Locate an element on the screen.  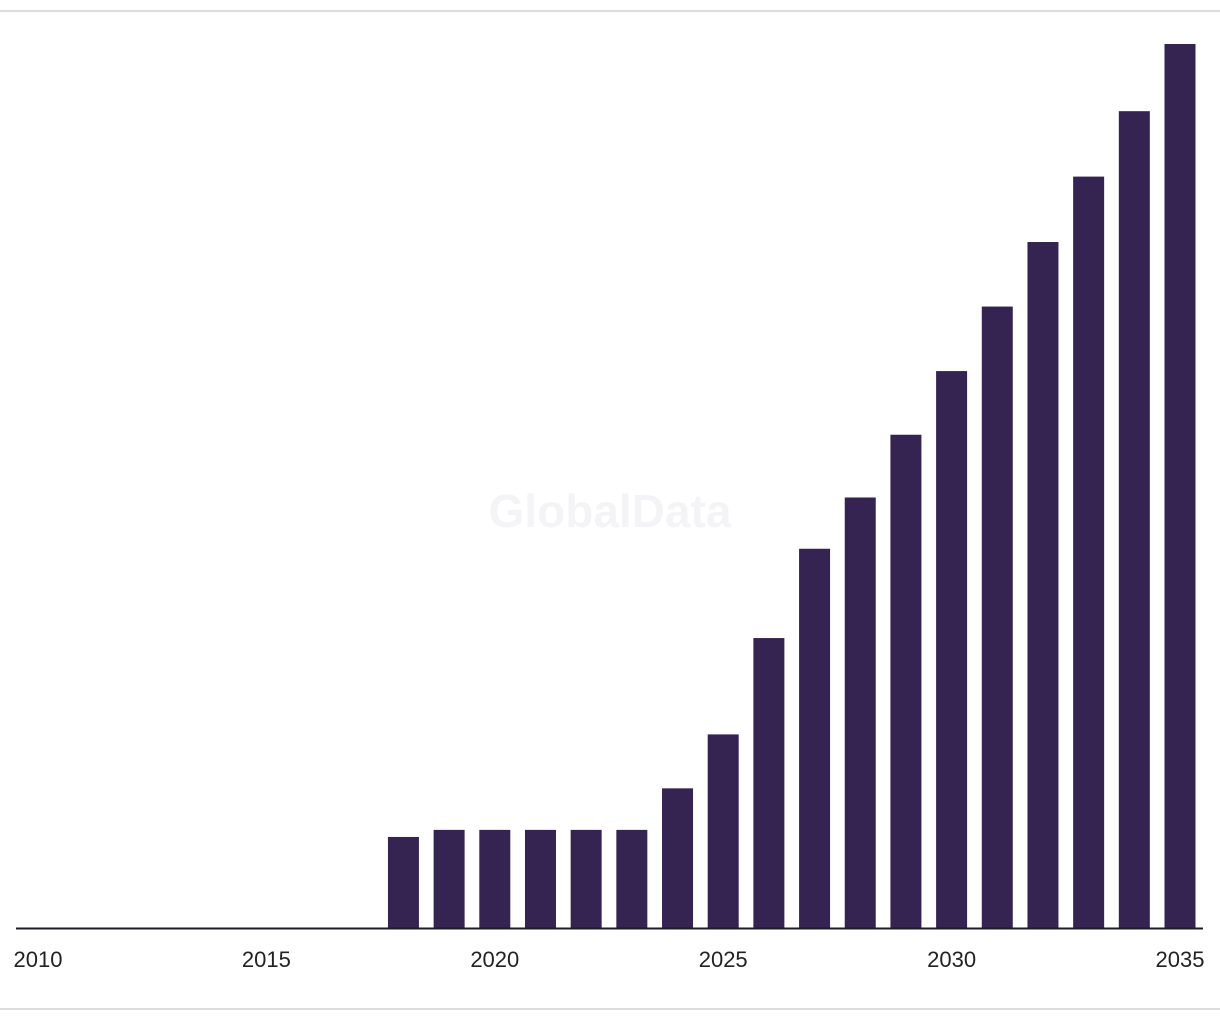
bar-2031 is located at coordinates (997, 617).